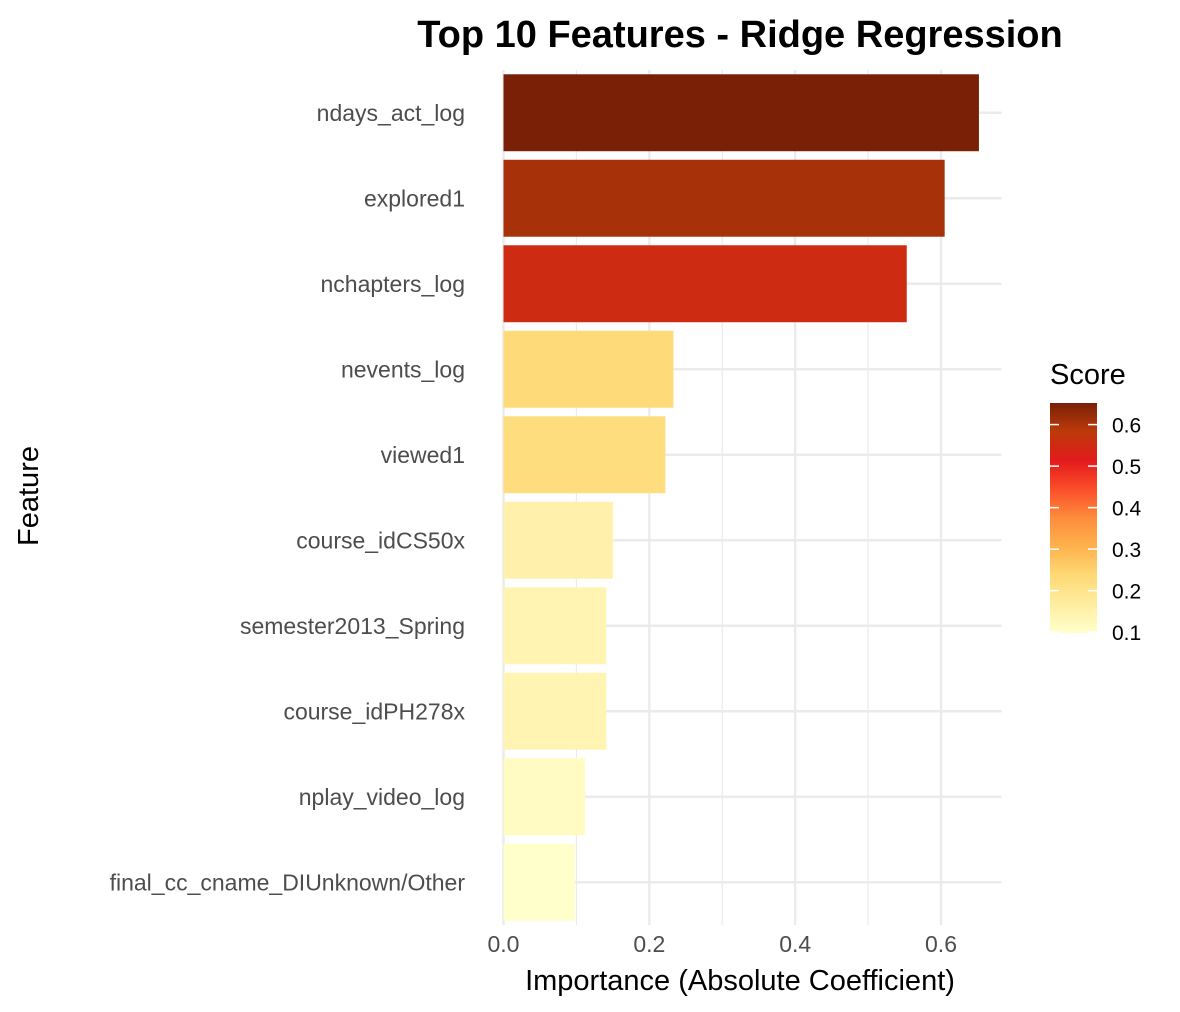  Describe the element at coordinates (423, 455) in the screenshot. I see `y-tick-label: viewed1` at that location.